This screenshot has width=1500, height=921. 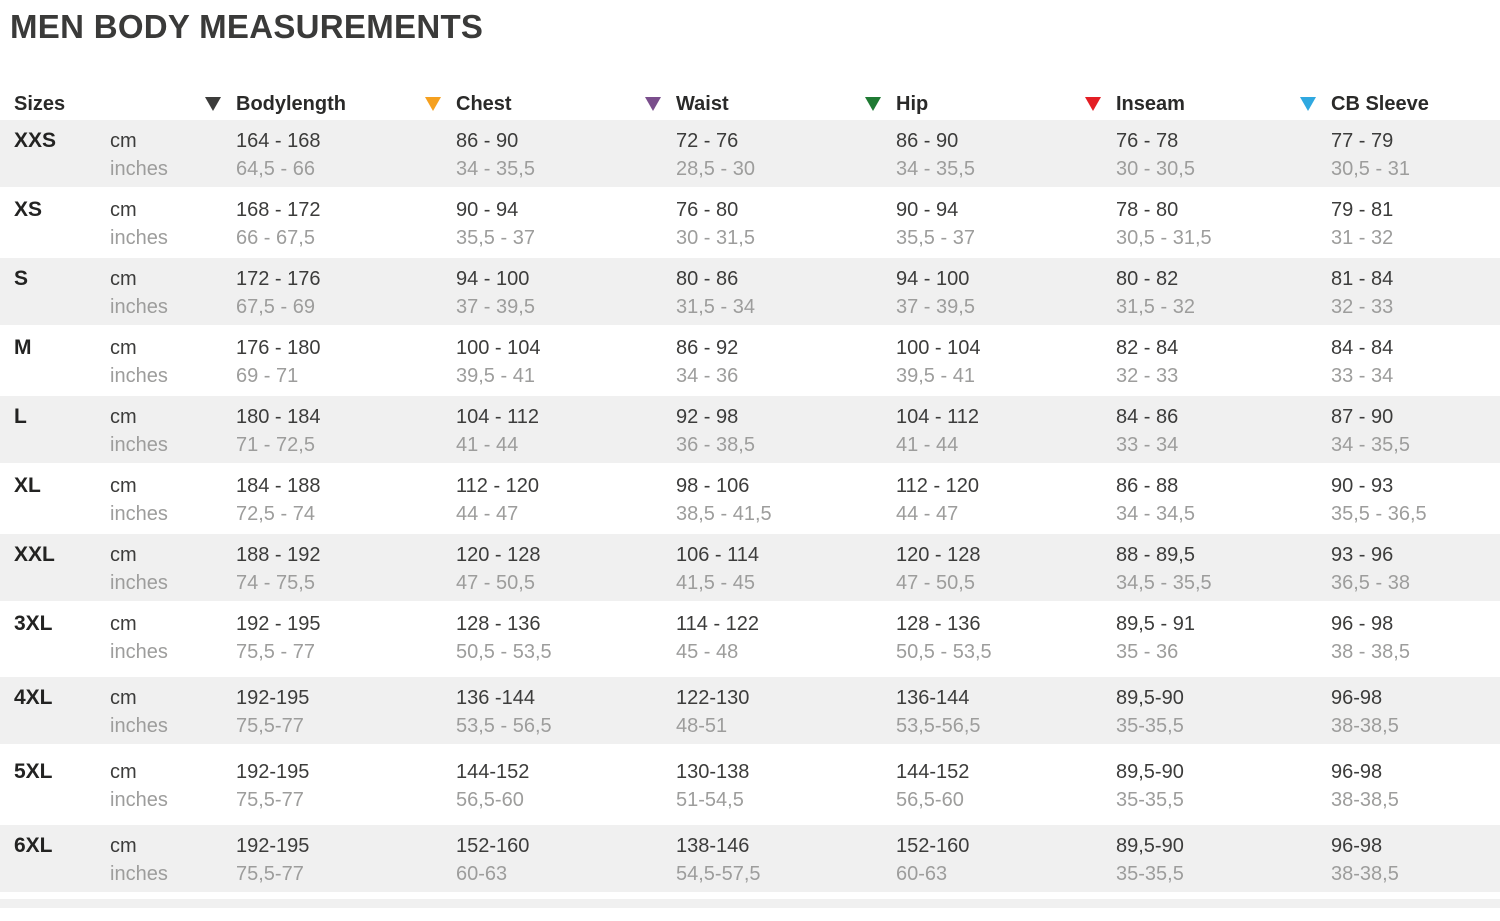 What do you see at coordinates (1362, 486) in the screenshot?
I see `value-cm: 90 - 93` at bounding box center [1362, 486].